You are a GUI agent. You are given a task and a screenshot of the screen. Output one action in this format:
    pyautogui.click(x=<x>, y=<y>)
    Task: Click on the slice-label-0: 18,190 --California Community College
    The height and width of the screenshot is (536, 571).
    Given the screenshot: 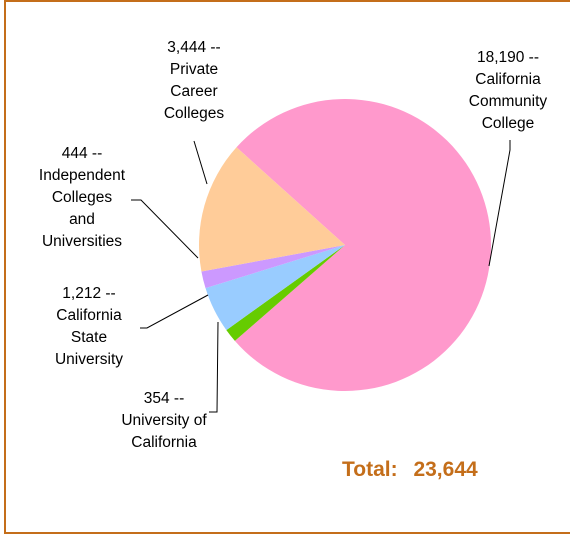 What is the action you would take?
    pyautogui.click(x=508, y=90)
    